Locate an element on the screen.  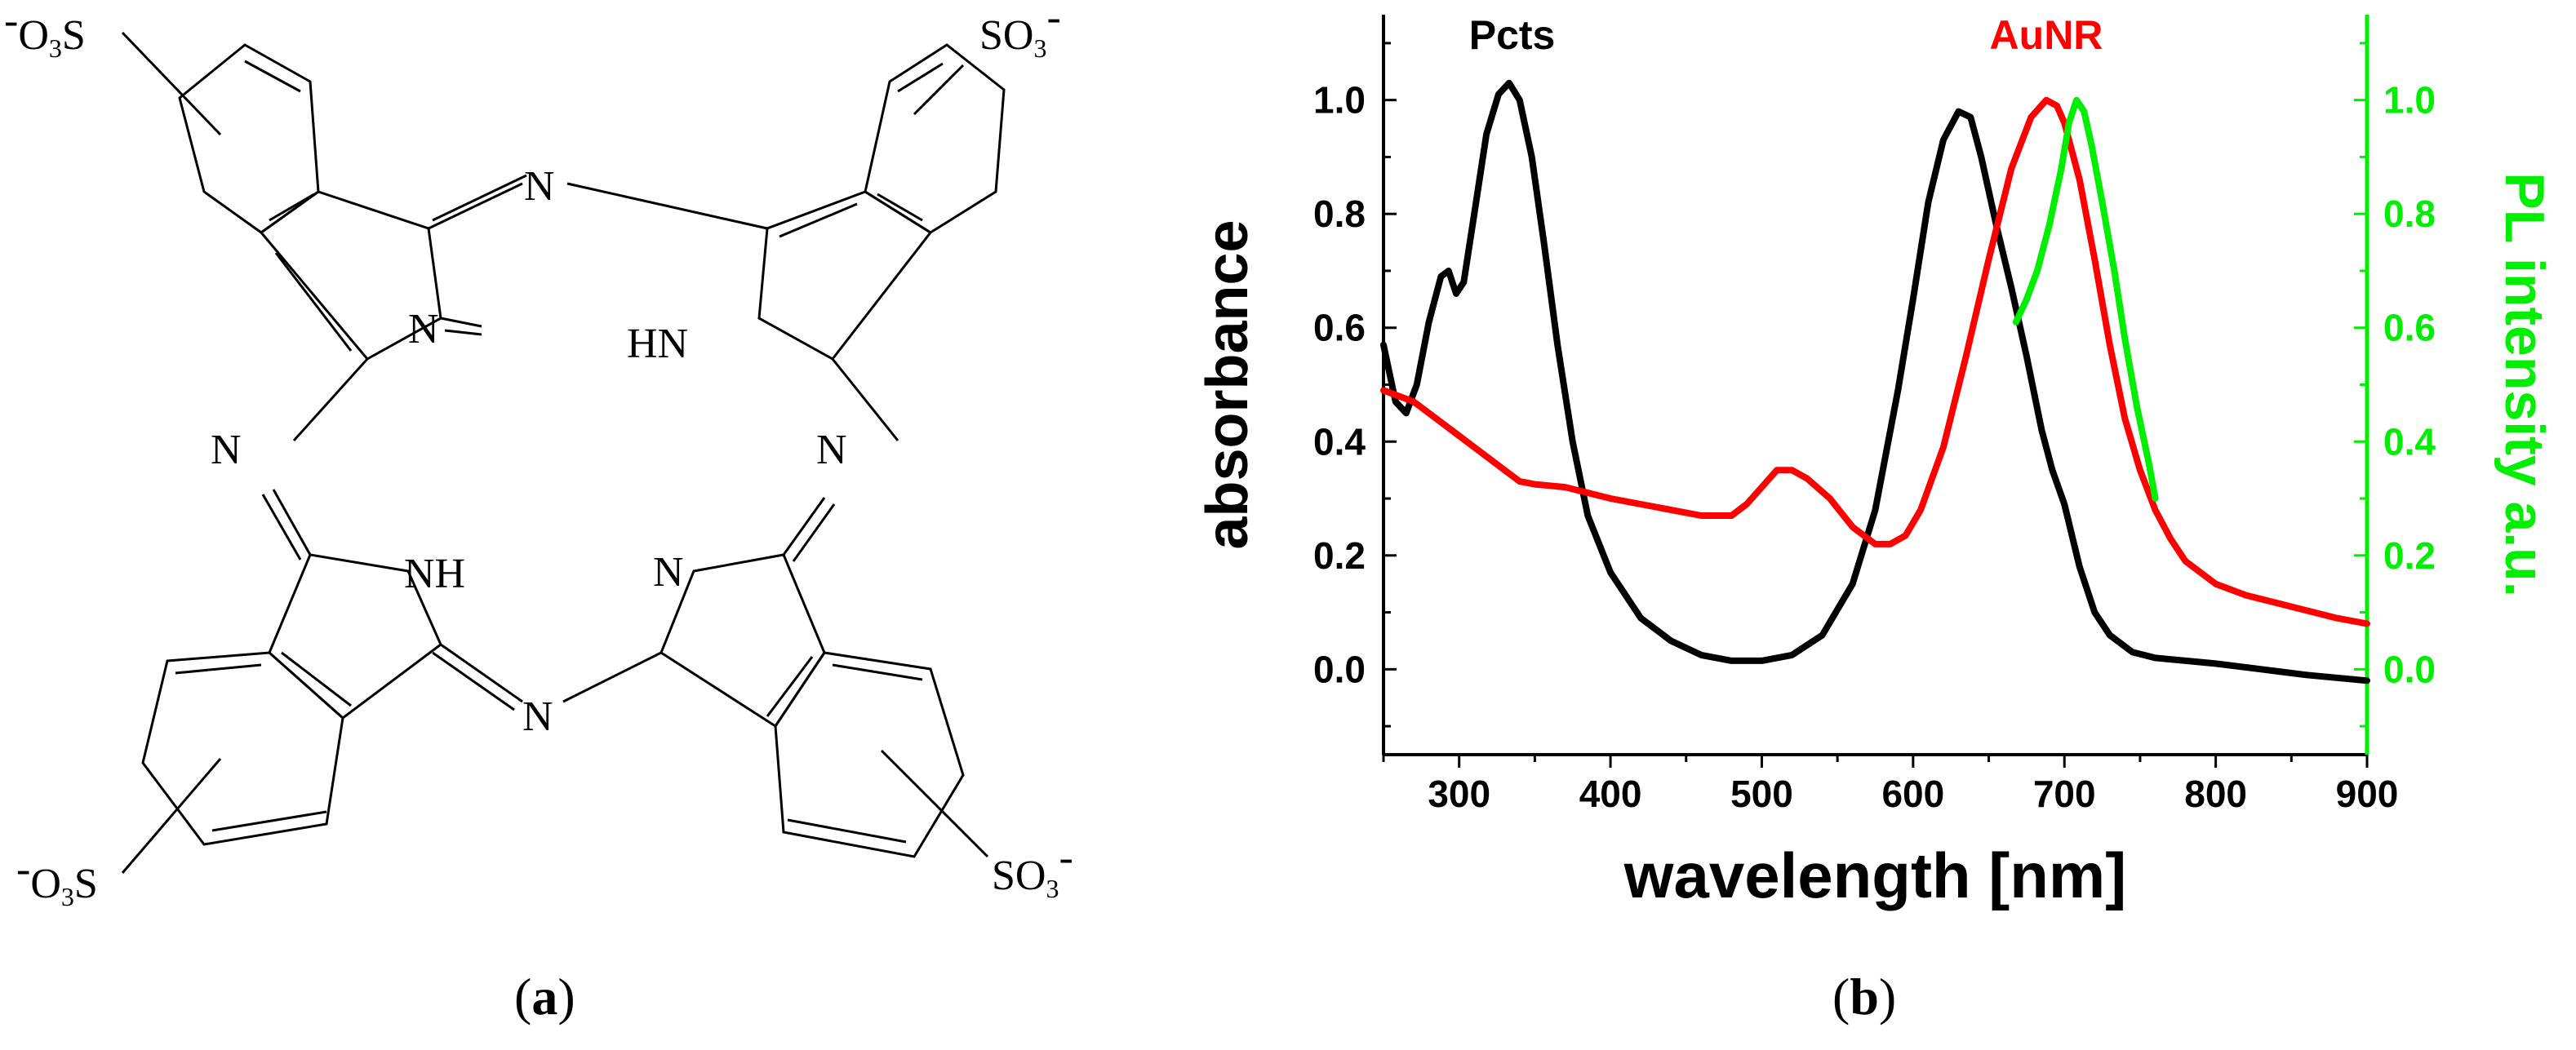
atom-n-topright: HN is located at coordinates (657, 344).